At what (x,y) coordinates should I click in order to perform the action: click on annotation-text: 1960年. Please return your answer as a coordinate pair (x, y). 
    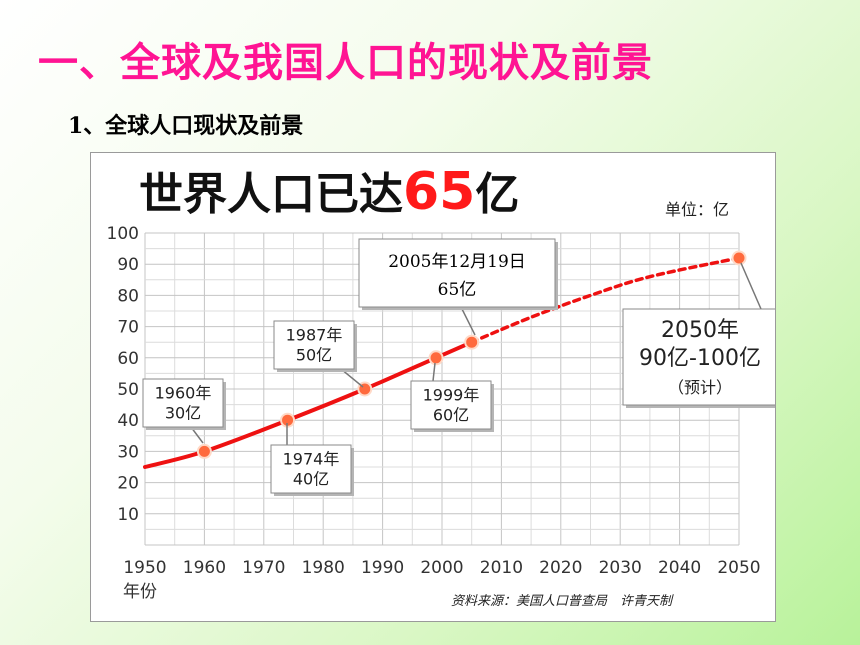
    Looking at the image, I should click on (183, 393).